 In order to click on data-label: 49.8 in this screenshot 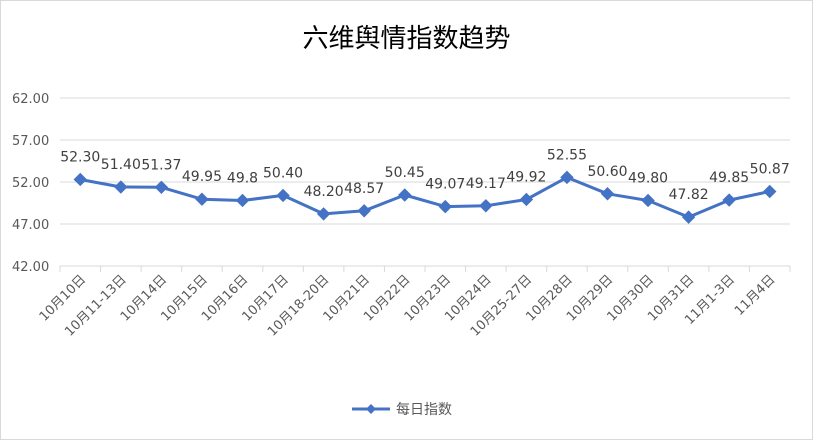, I will do `click(242, 178)`.